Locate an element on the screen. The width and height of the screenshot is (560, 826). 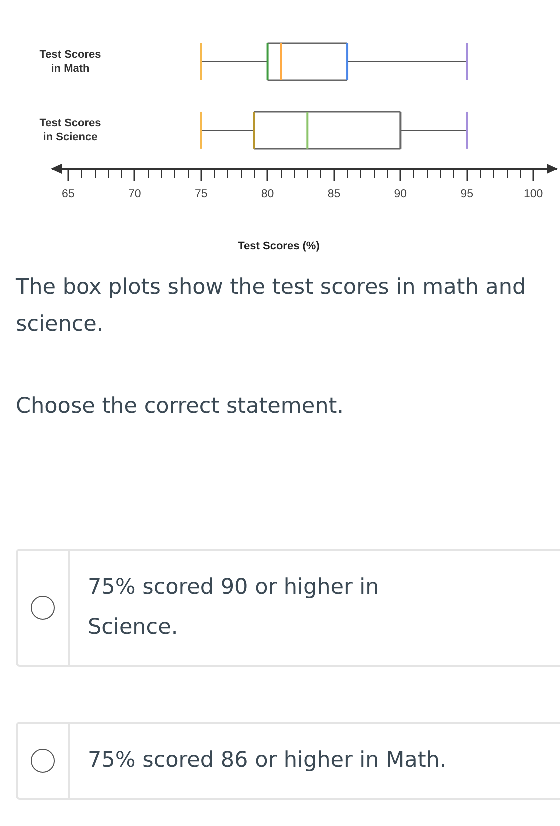
x-tick-label: 85 is located at coordinates (334, 194).